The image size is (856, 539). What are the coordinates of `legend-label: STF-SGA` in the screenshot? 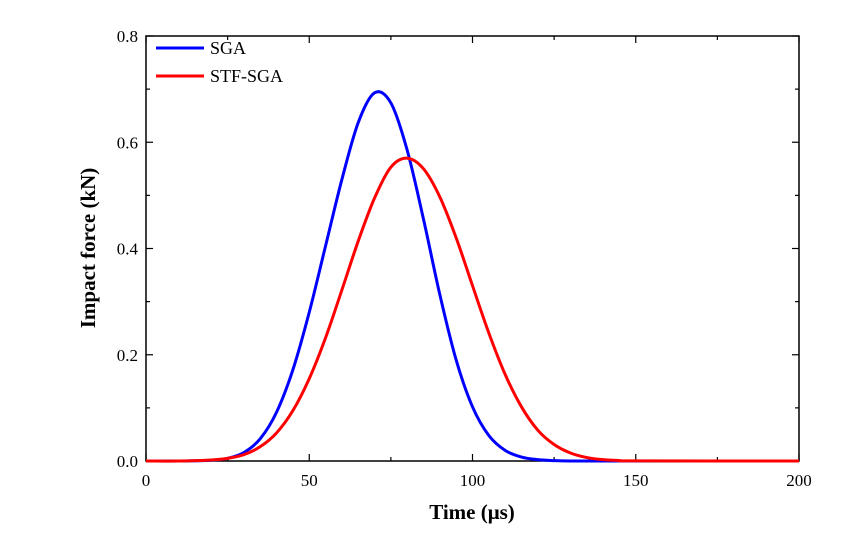 It's located at (246, 76).